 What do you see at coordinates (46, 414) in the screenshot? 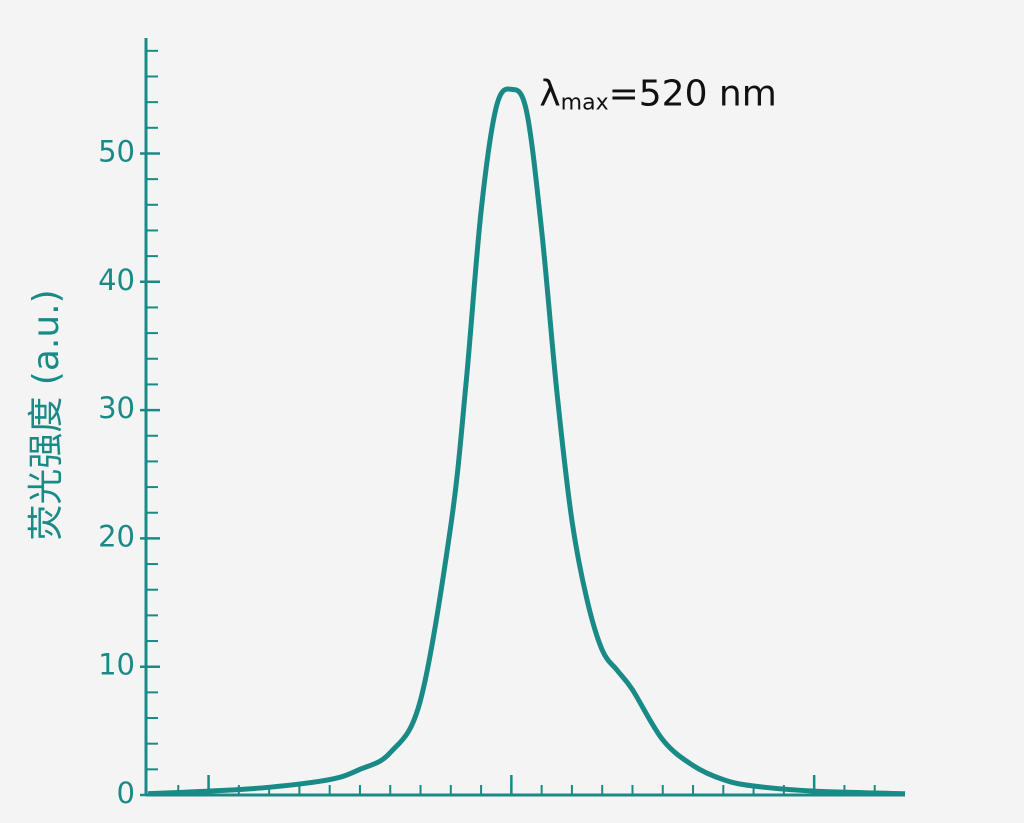
I see `y-axis-label: 荧光强度 (a.u.)` at bounding box center [46, 414].